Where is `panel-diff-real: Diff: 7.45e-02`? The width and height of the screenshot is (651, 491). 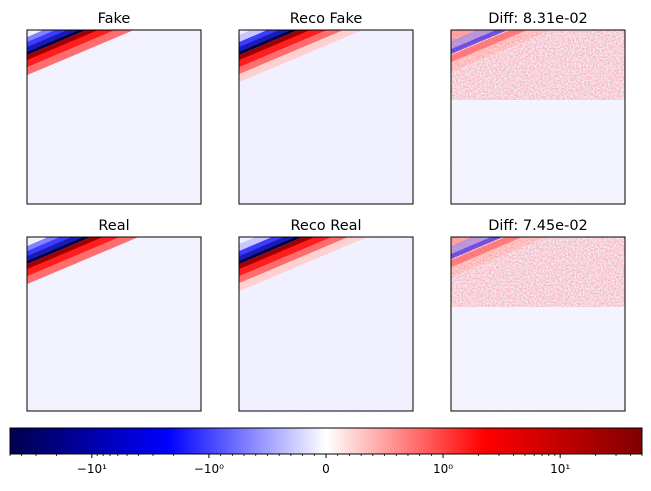 panel-diff-real: Diff: 7.45e-02 is located at coordinates (538, 315).